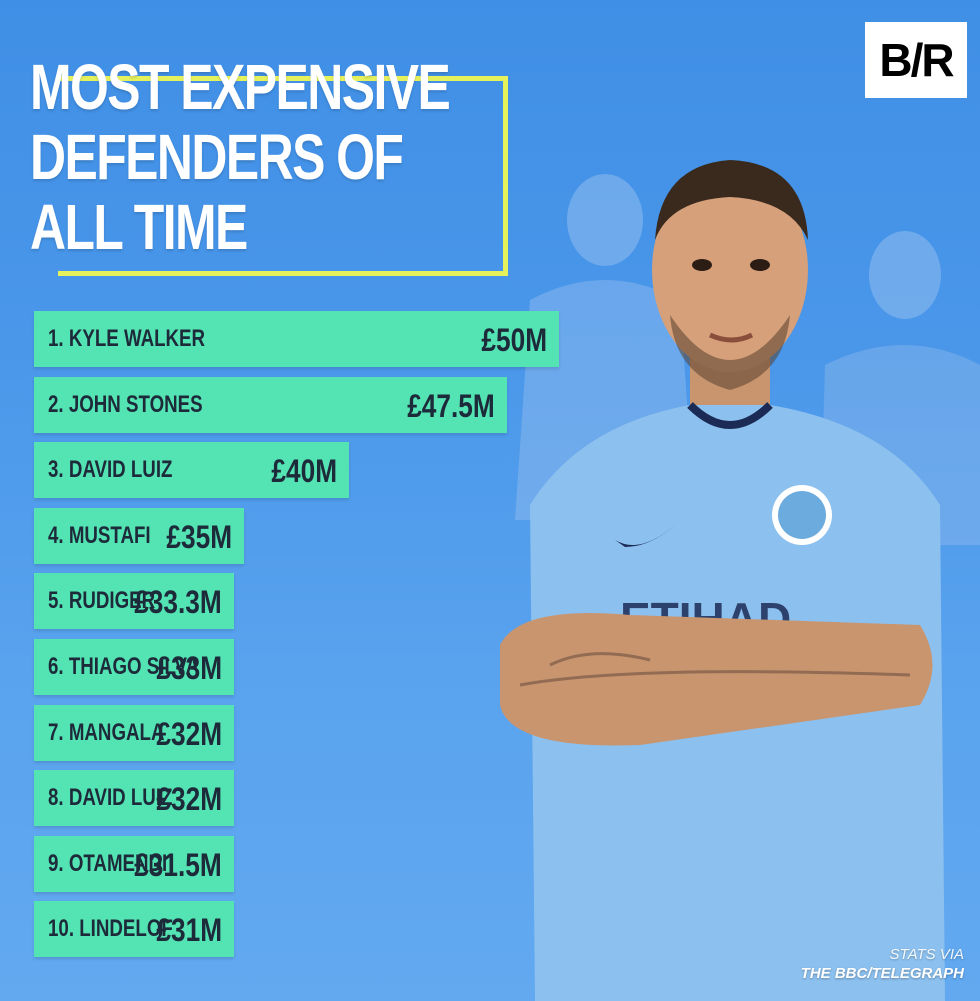  I want to click on title-line-3: ALL TIME, so click(139, 227).